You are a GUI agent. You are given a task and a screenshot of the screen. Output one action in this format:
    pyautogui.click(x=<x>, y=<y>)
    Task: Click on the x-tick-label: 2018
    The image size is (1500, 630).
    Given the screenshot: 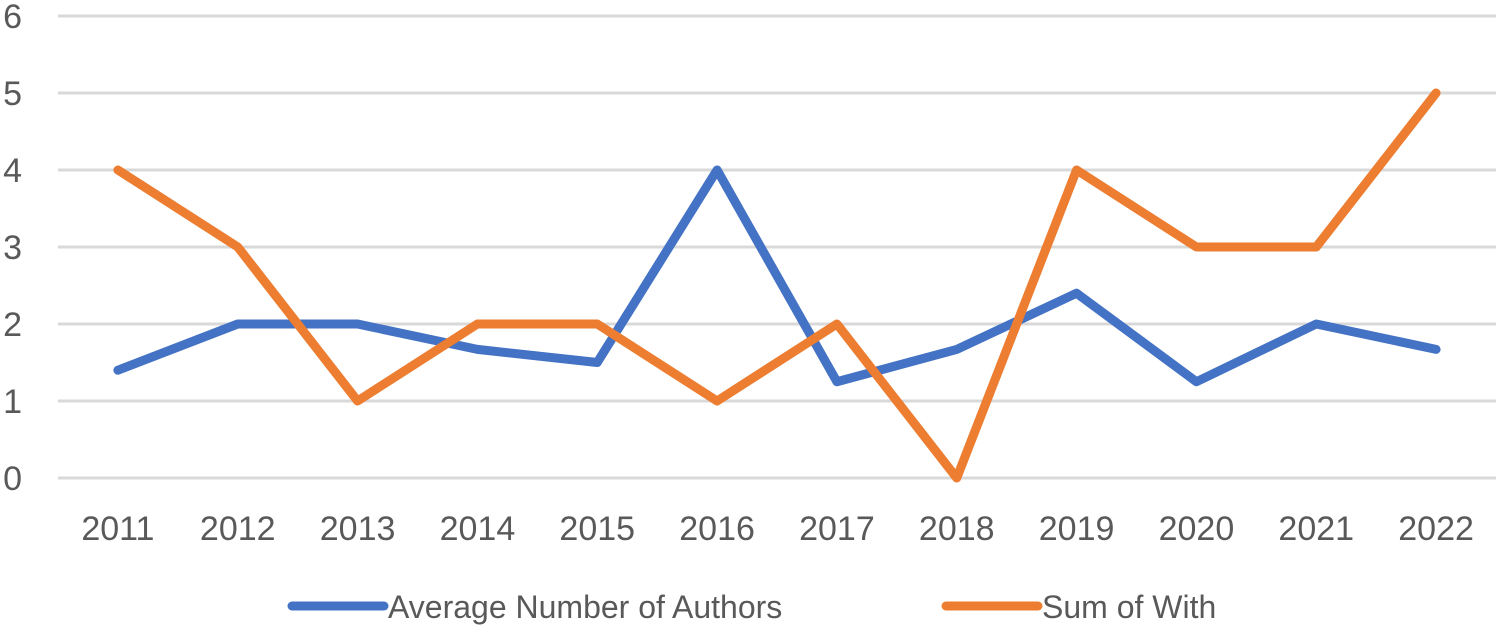 What is the action you would take?
    pyautogui.click(x=957, y=529)
    